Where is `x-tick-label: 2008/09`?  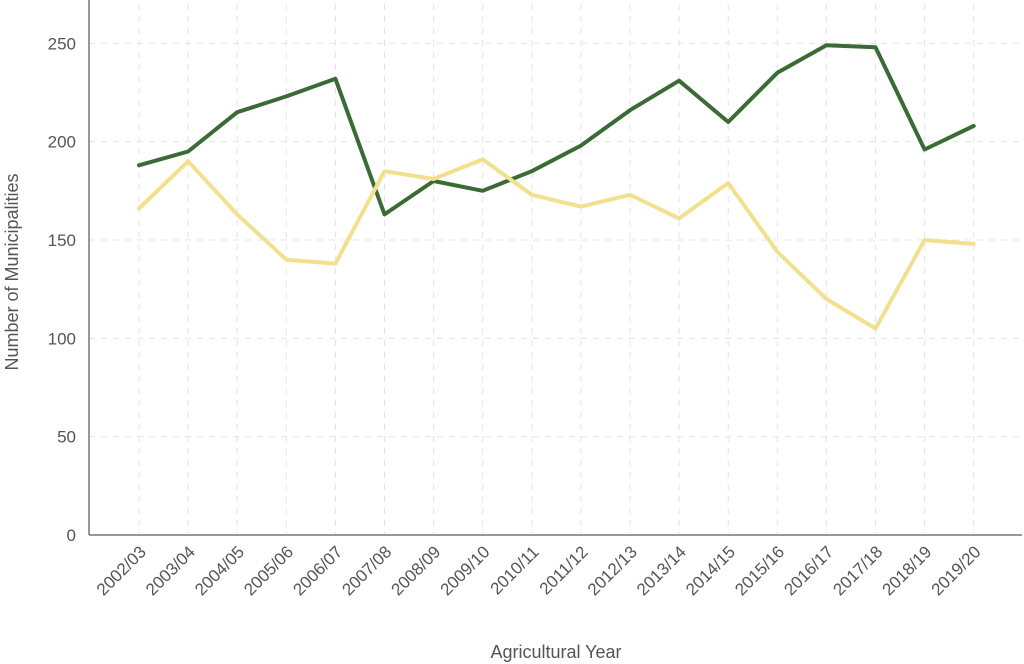
x-tick-label: 2008/09 is located at coordinates (416, 570).